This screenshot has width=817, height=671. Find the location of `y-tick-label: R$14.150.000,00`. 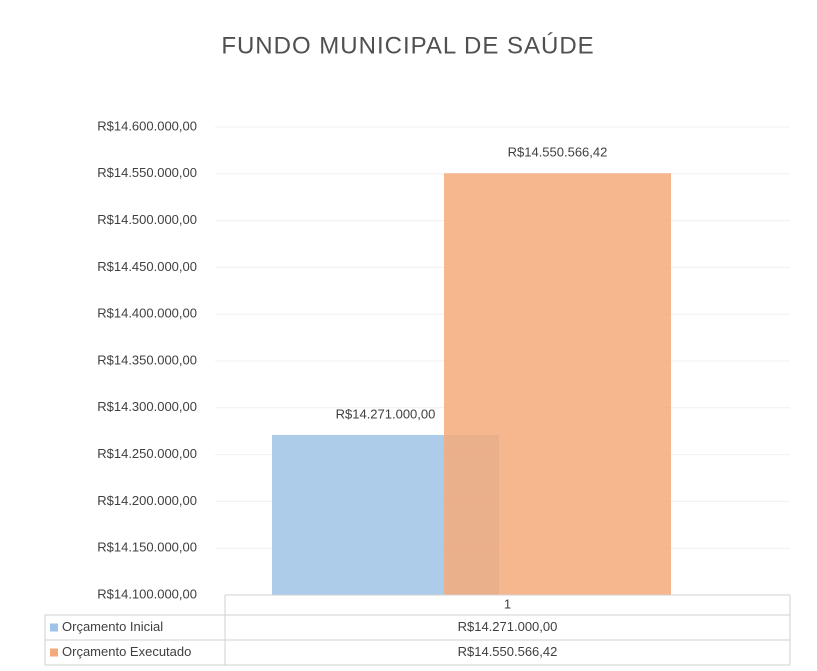

y-tick-label: R$14.150.000,00 is located at coordinates (147, 547).